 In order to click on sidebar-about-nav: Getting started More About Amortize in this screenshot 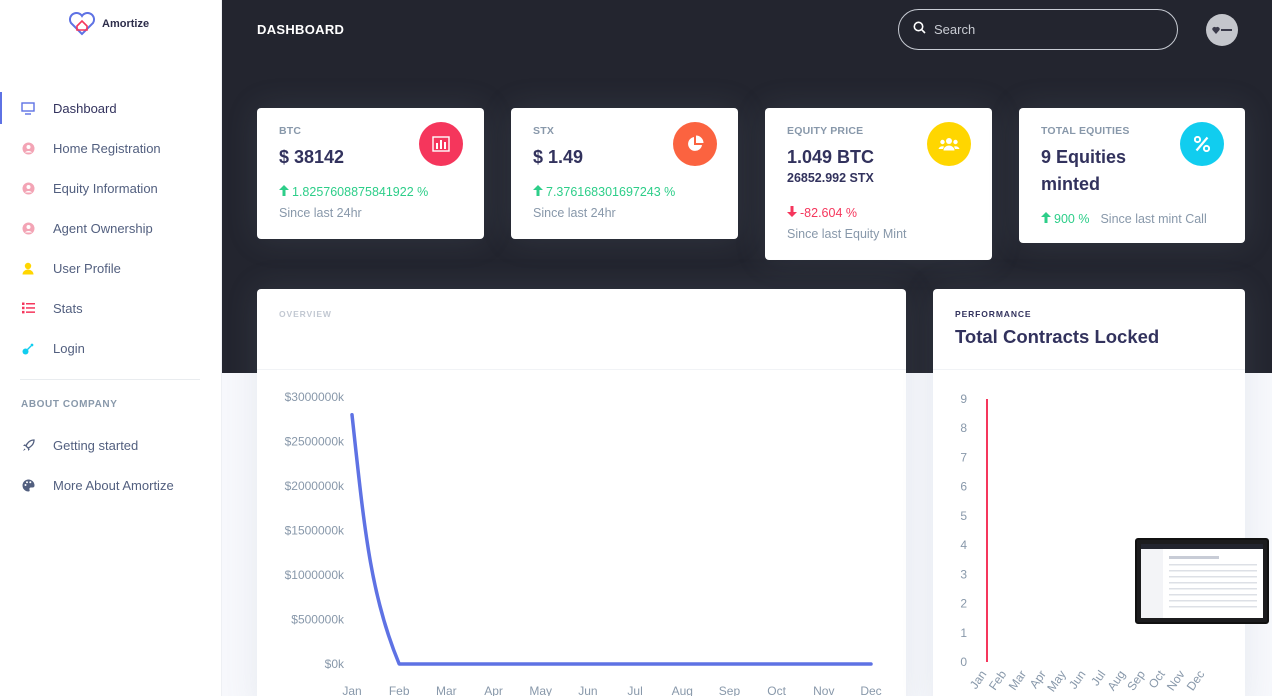, I will do `click(111, 465)`.